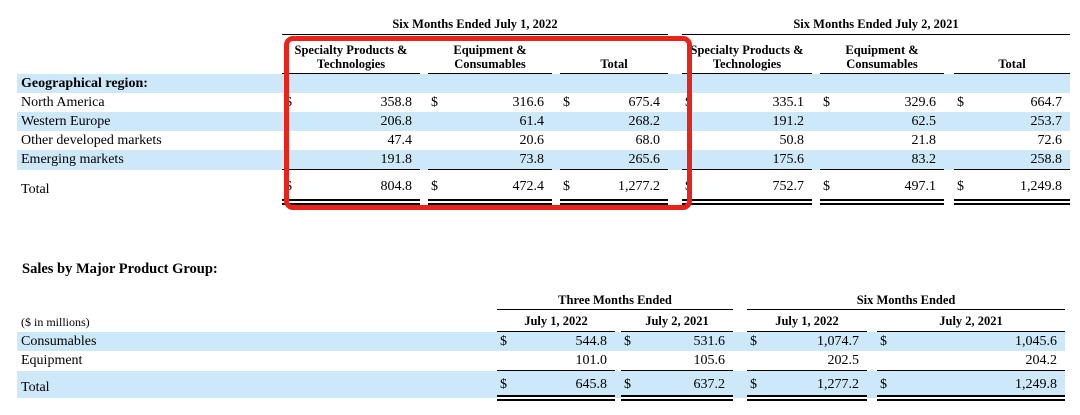 The width and height of the screenshot is (1080, 415). I want to click on cell-value: 637.2, so click(709, 384).